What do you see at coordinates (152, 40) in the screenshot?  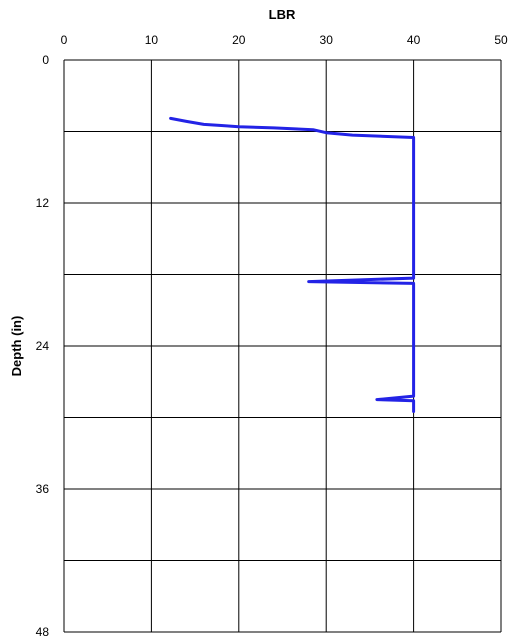 I see `x-tick-label: 10` at bounding box center [152, 40].